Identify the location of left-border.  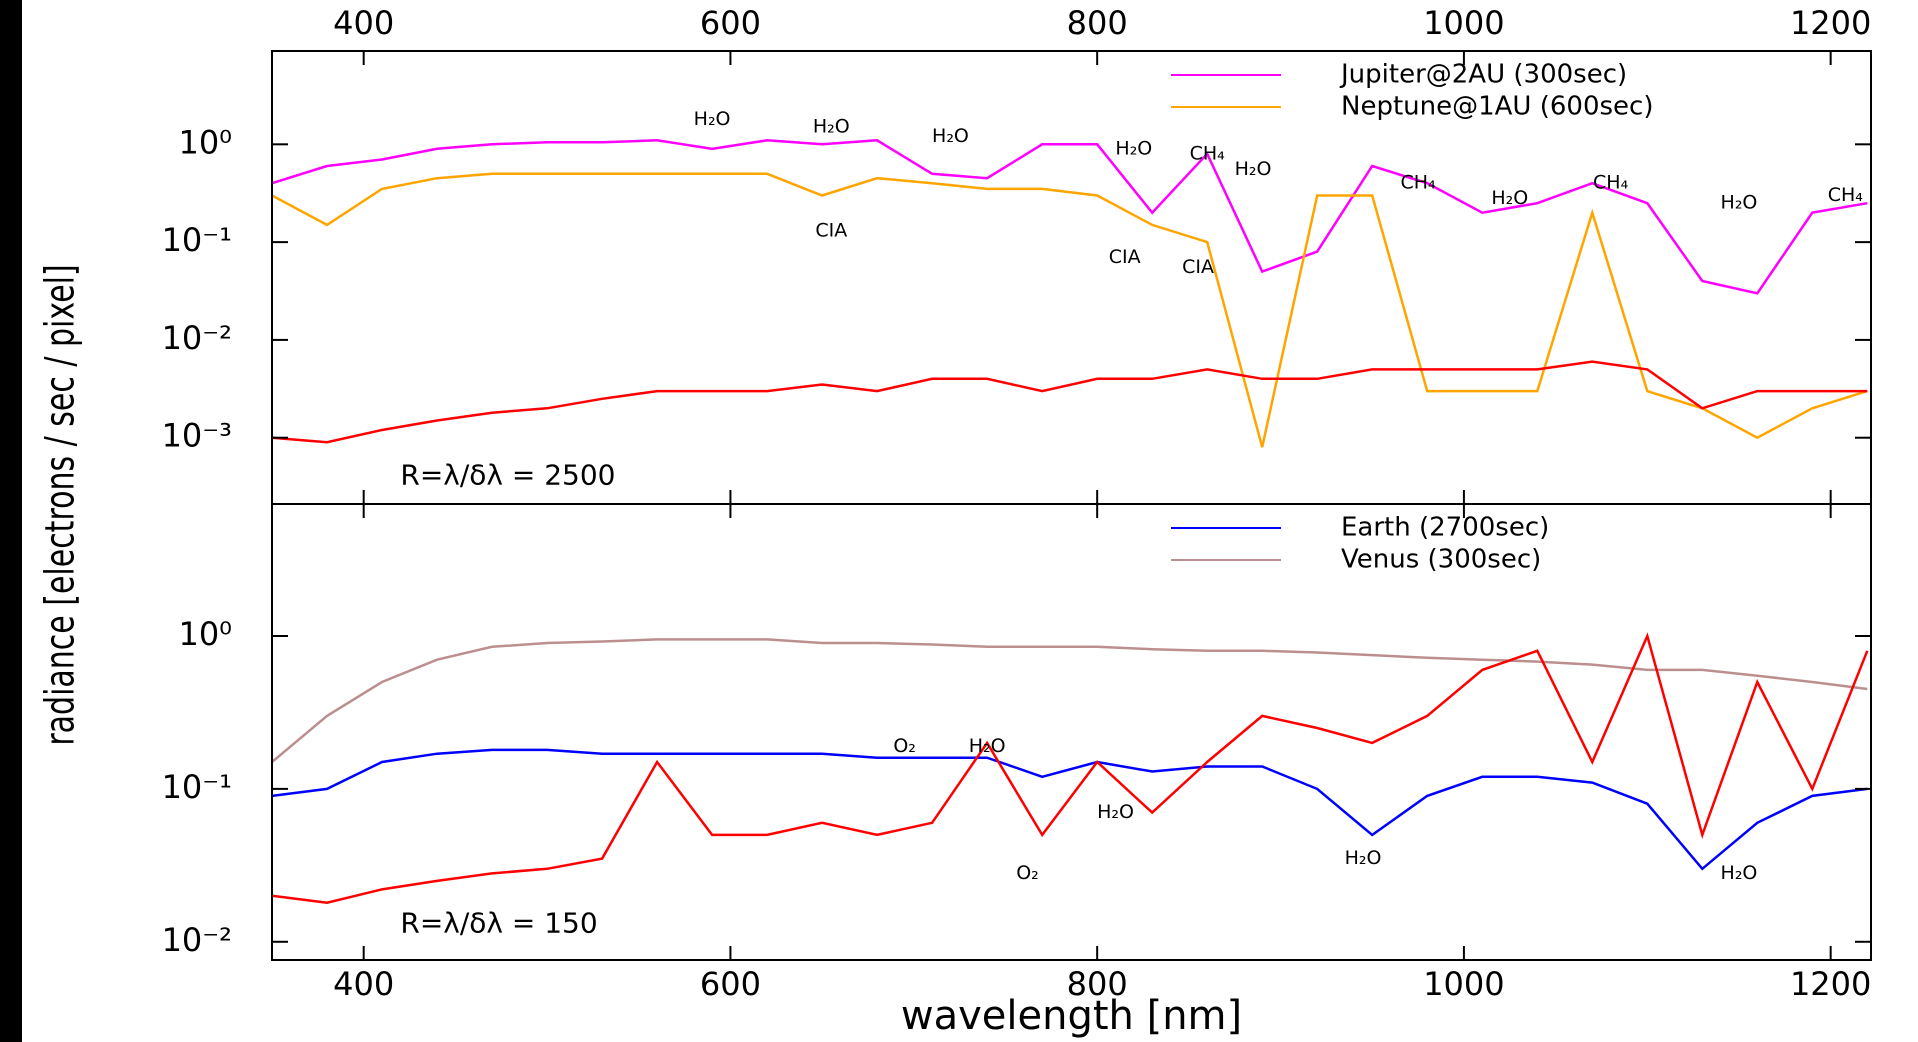
(11, 521).